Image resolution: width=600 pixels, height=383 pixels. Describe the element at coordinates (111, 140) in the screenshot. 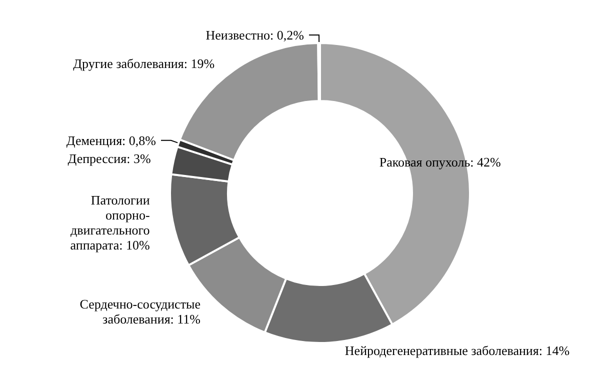

I see `slice-label: Деменция: 0,8%` at that location.